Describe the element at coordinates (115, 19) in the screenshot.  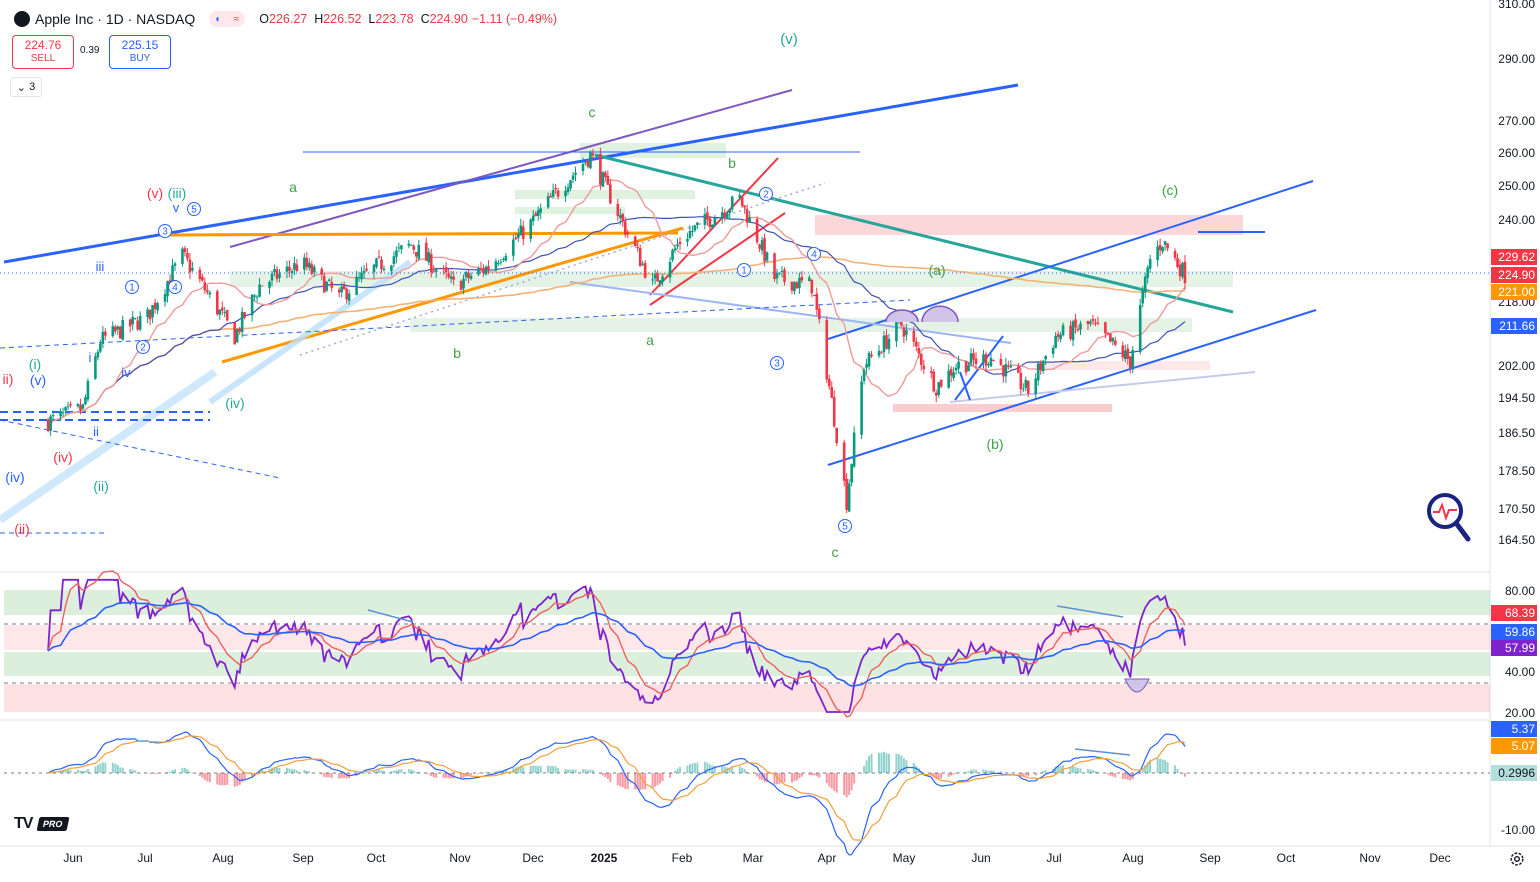
I see `symbol-title: Apple Inc · 1D · NASDAQ` at that location.